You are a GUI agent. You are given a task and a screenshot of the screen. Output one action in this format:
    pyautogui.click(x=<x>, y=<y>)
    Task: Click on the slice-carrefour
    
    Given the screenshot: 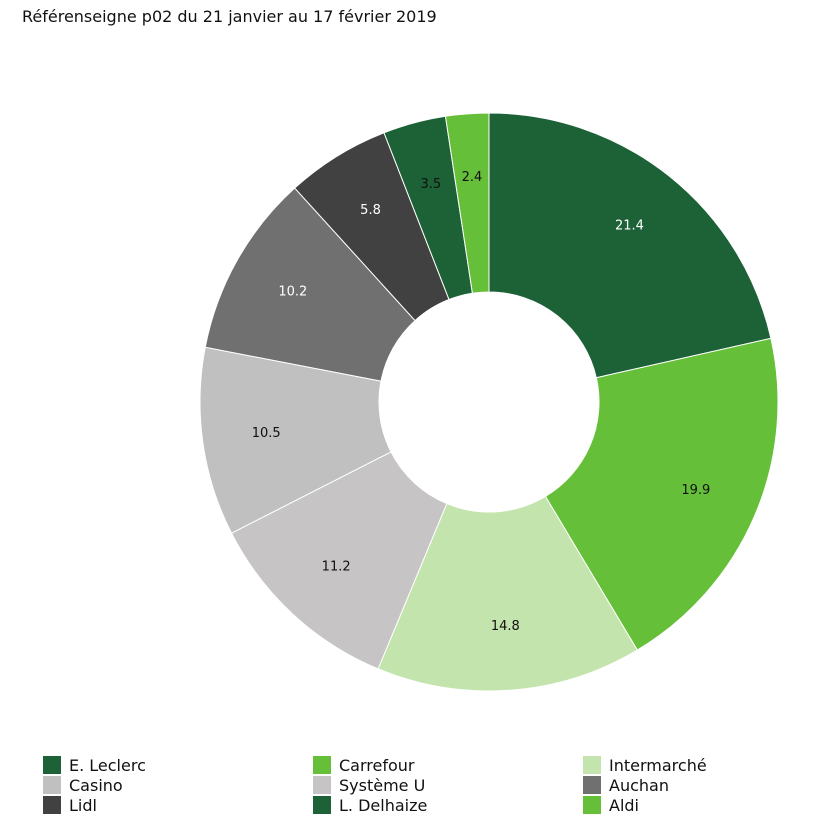 What is the action you would take?
    pyautogui.click(x=661, y=494)
    